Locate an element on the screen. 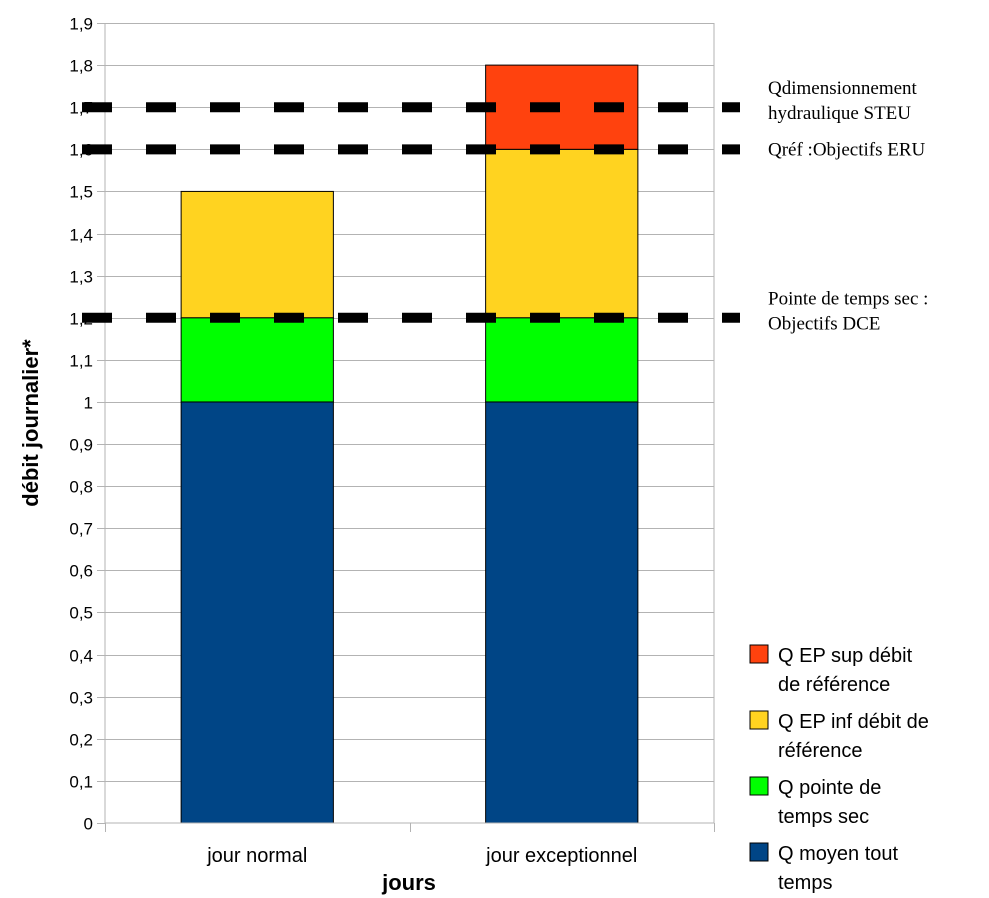 The height and width of the screenshot is (898, 989). legend-label: de référence is located at coordinates (834, 685).